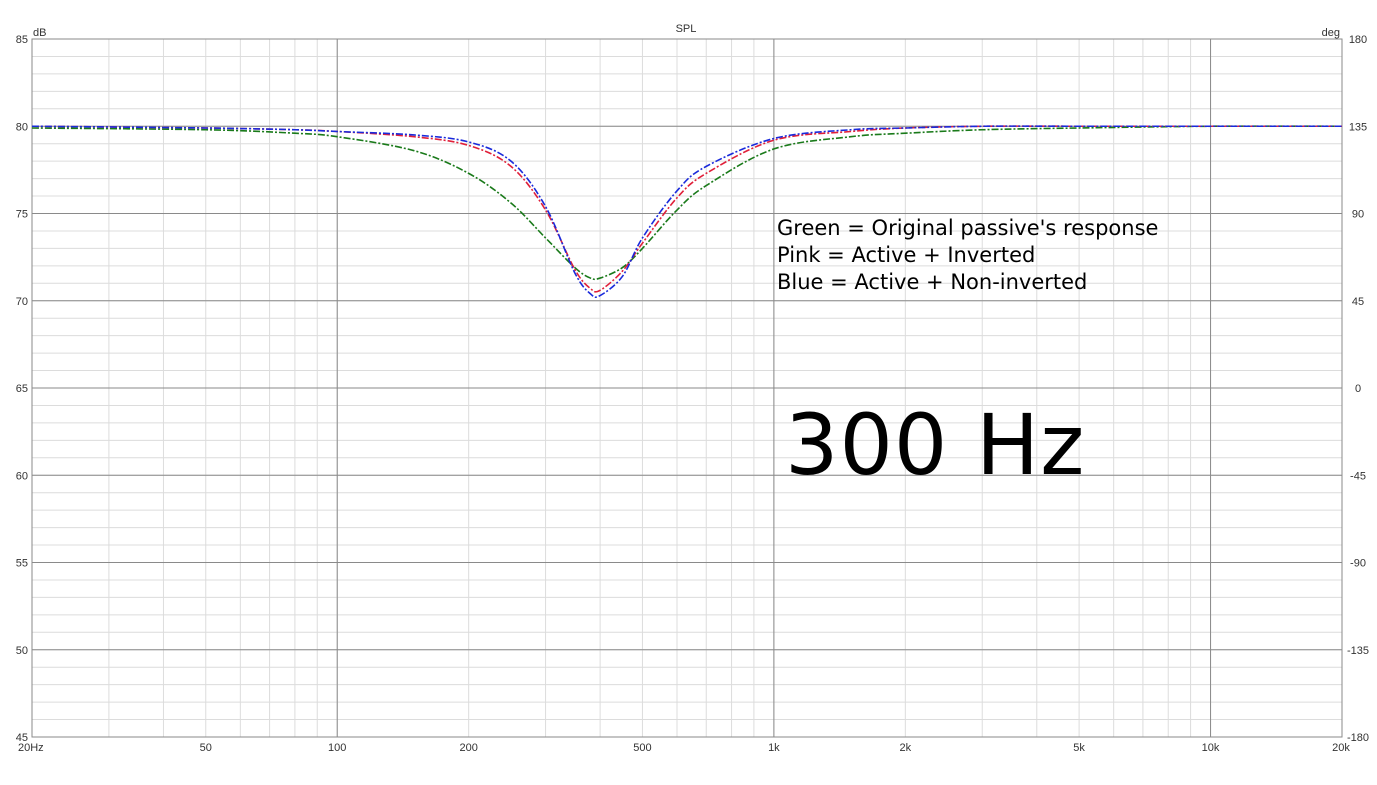 The width and height of the screenshot is (1377, 785). I want to click on y2-tick-label: -135, so click(1358, 651).